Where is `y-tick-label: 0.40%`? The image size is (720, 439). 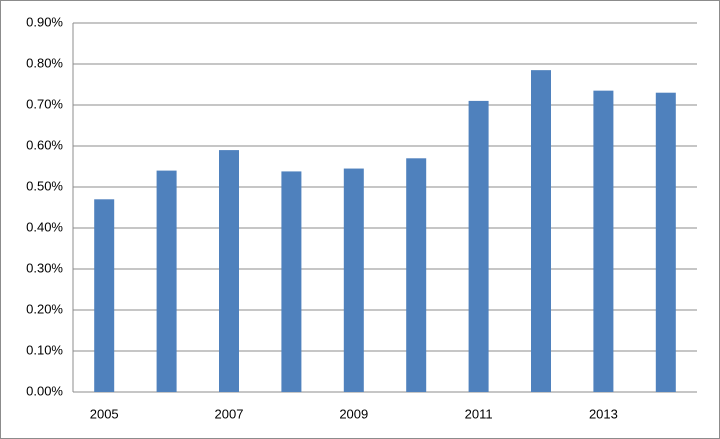
y-tick-label: 0.40% is located at coordinates (44, 226).